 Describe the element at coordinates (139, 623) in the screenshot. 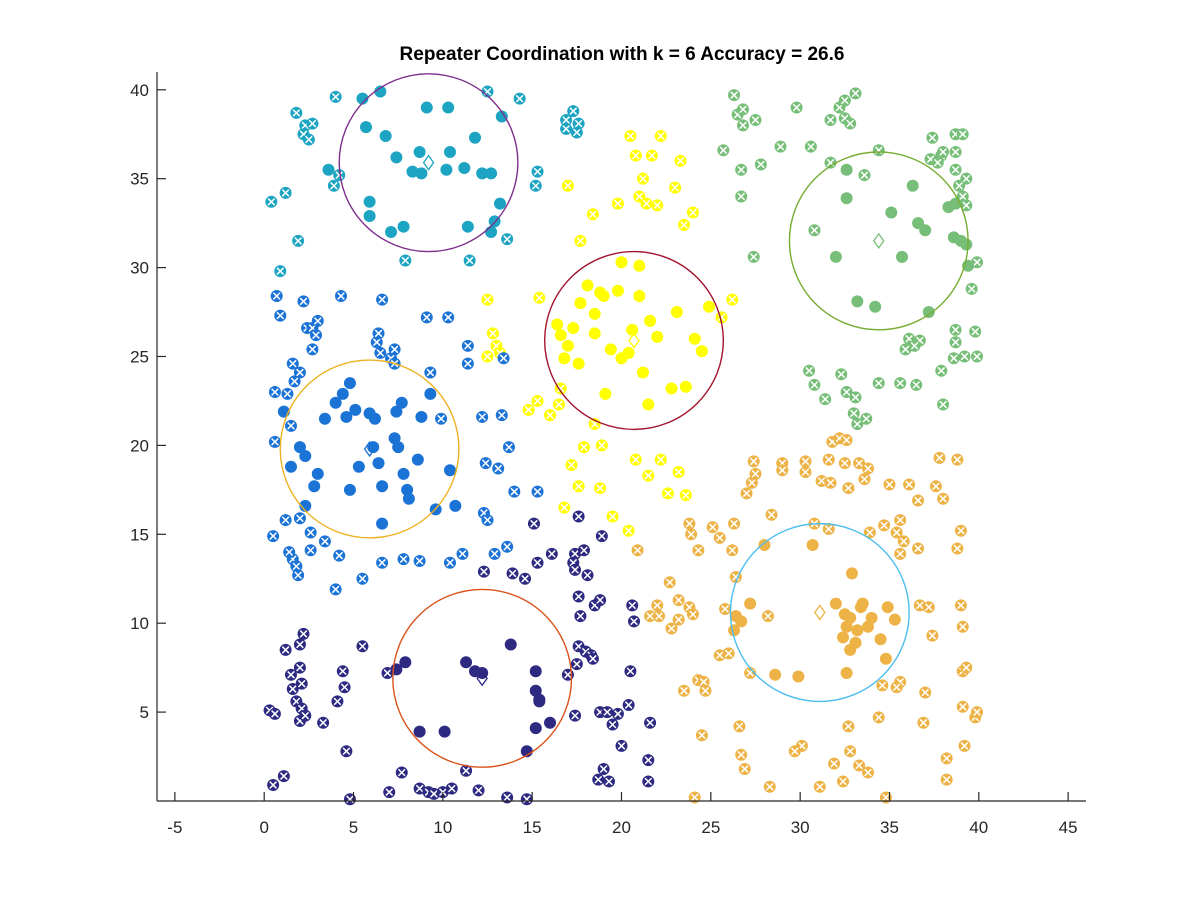

I see `y-tick-label: 10` at that location.